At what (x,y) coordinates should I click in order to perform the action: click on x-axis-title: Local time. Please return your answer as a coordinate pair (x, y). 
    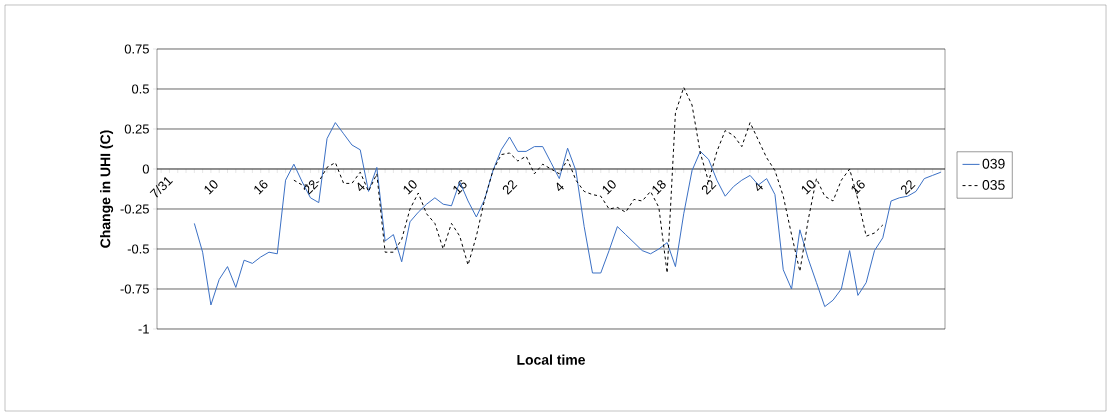
    Looking at the image, I should click on (551, 359).